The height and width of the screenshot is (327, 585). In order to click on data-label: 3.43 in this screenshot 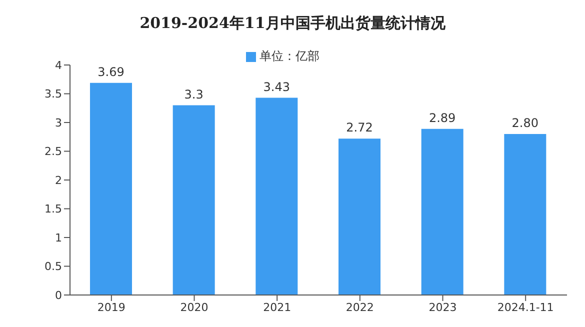, I will do `click(276, 87)`.